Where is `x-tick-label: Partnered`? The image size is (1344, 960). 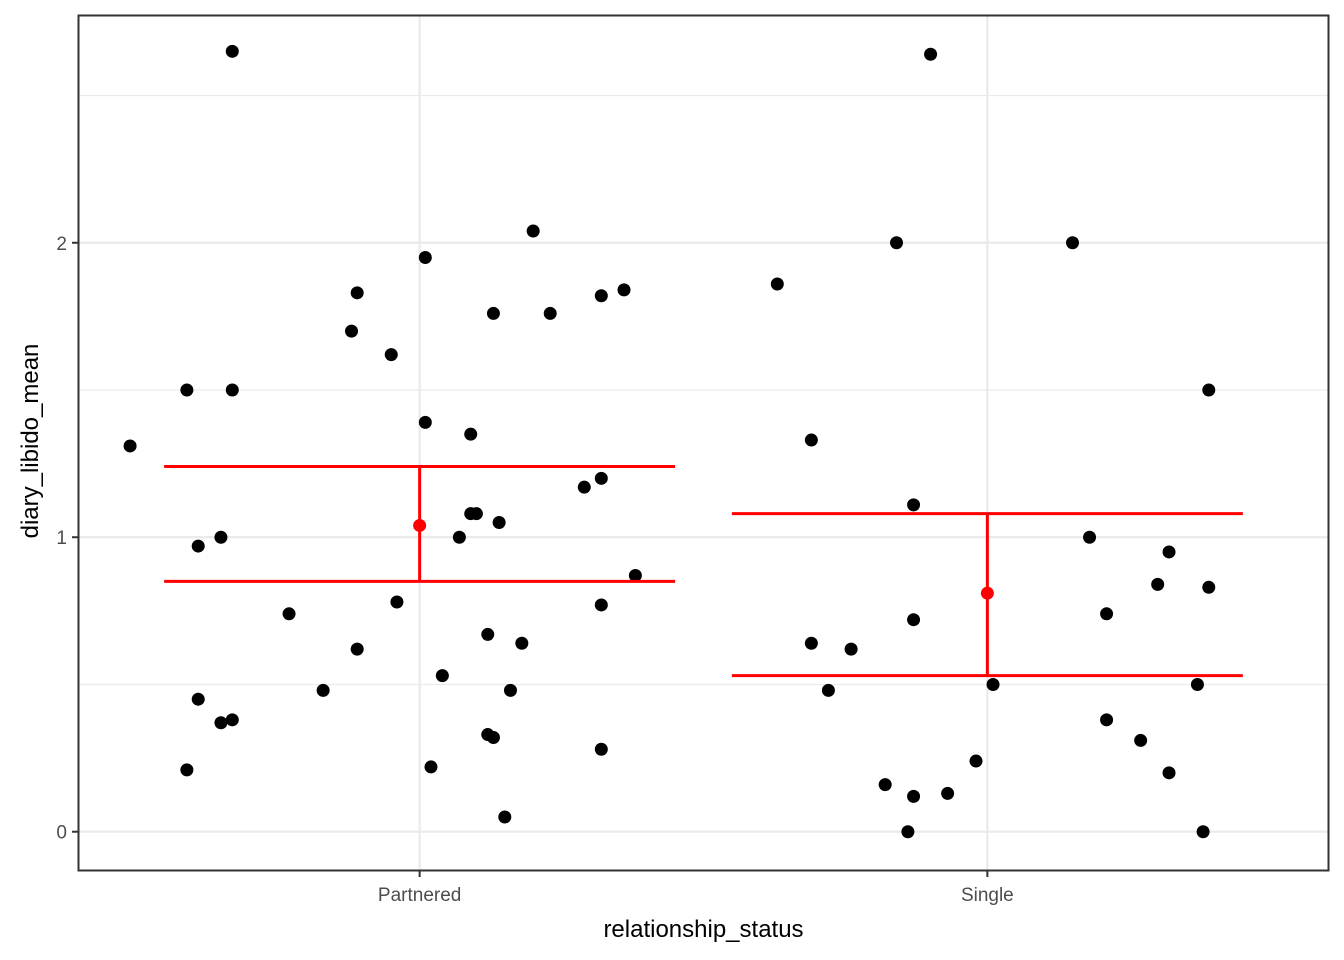
x-tick-label: Partnered is located at coordinates (419, 895).